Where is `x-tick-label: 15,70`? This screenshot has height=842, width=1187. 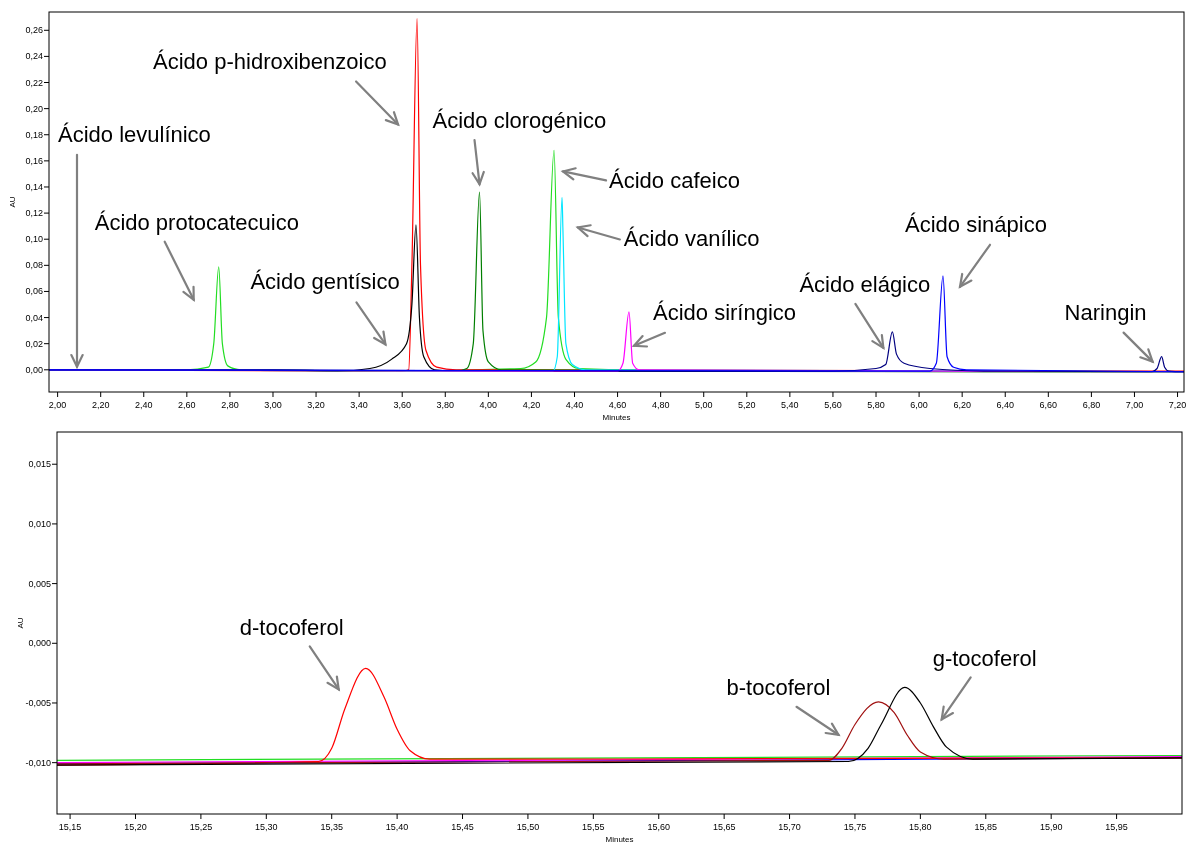 x-tick-label: 15,70 is located at coordinates (789, 827).